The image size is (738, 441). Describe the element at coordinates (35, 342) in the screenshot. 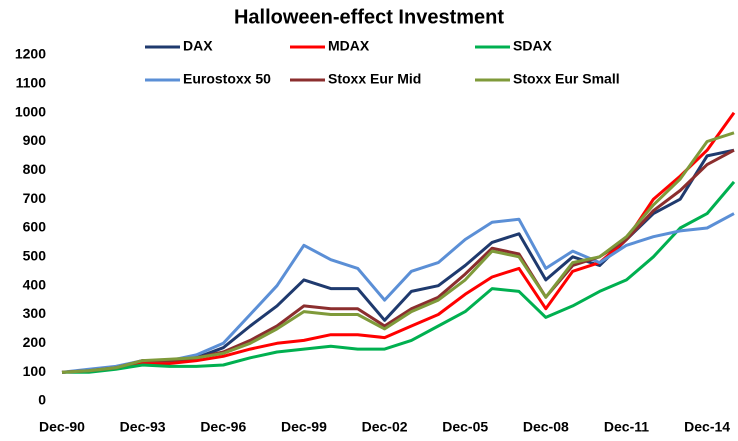

I see `y-tick-label: 200` at that location.